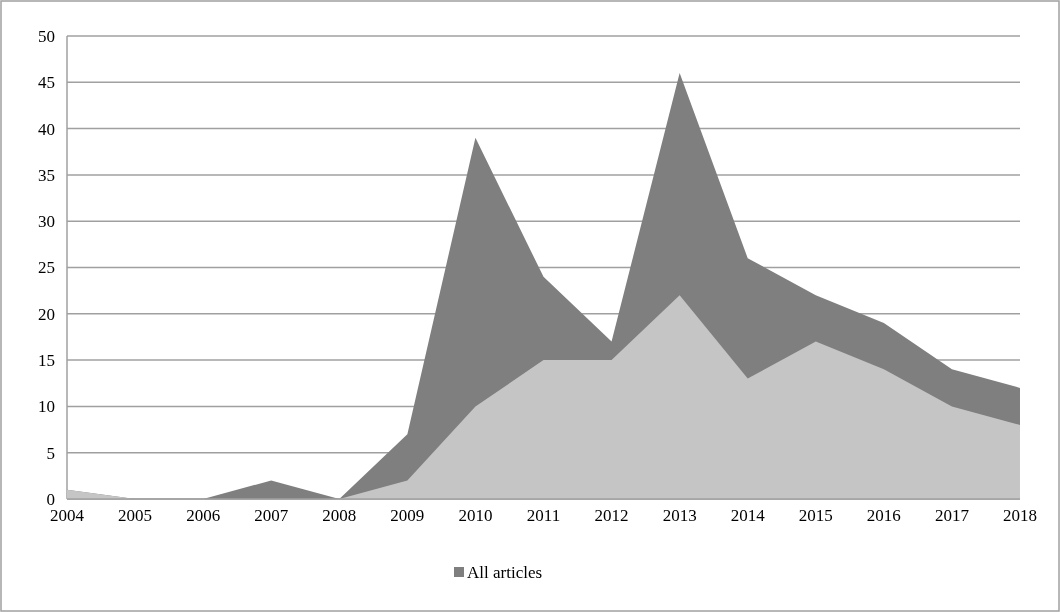 The image size is (1060, 612). I want to click on y-tick-label: 10, so click(46, 407).